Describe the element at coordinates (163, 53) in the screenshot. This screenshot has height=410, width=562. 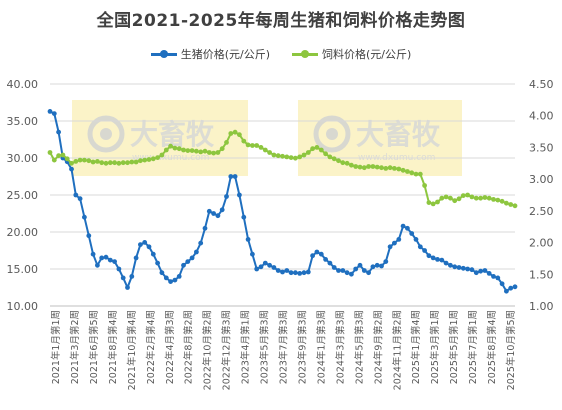
I see `legend-swatch-hog` at that location.